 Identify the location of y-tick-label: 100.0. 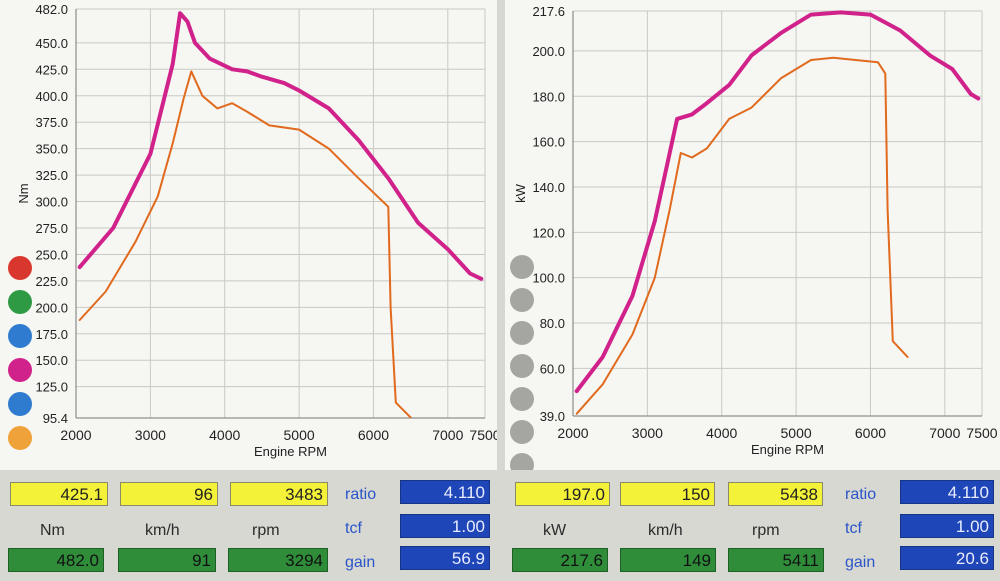
(548, 278).